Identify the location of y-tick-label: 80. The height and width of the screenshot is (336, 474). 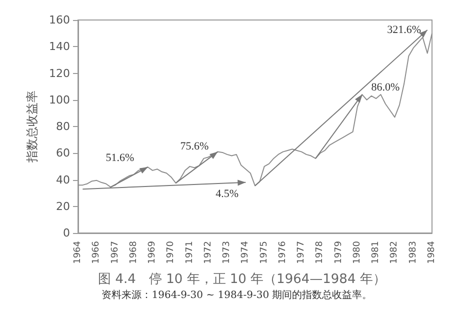
(63, 126).